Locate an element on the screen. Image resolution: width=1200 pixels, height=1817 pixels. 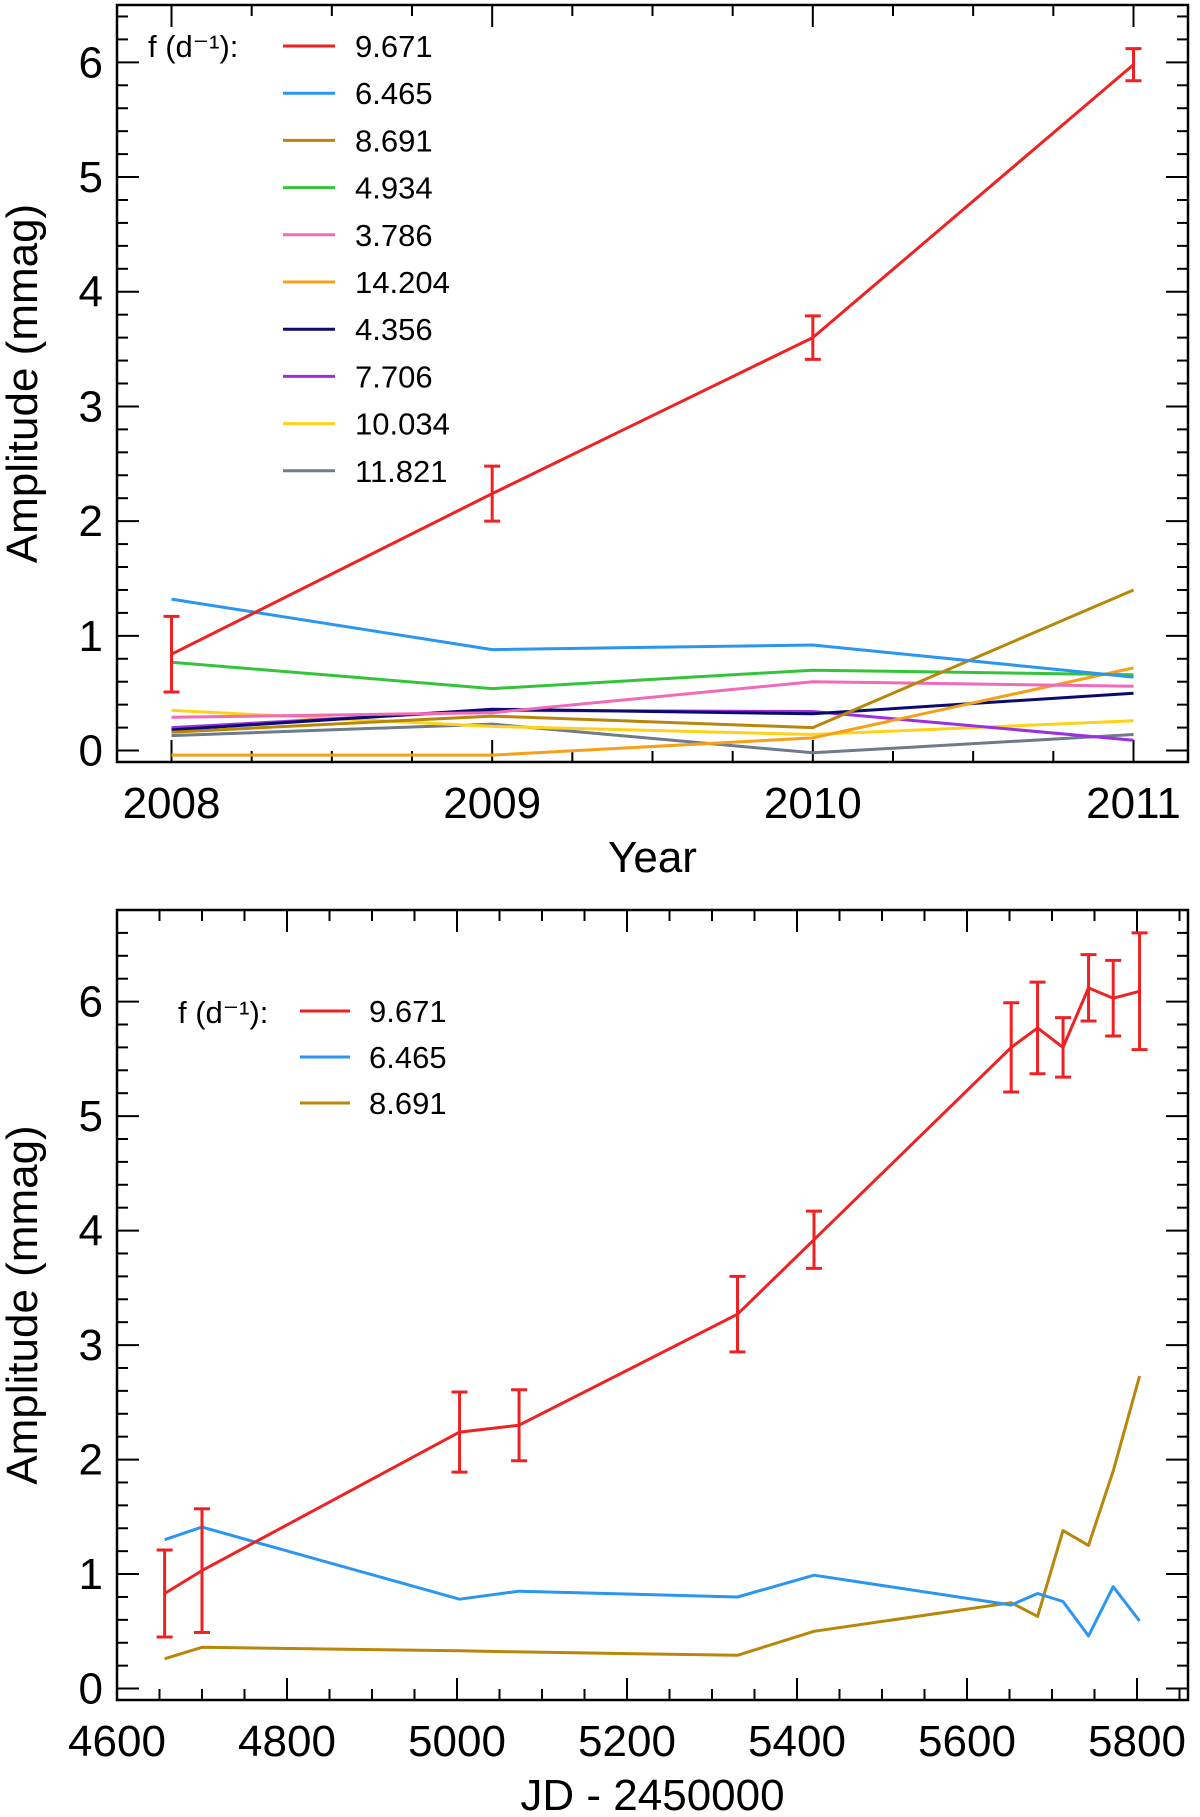
legend-label-3.786: 3.786 is located at coordinates (394, 235).